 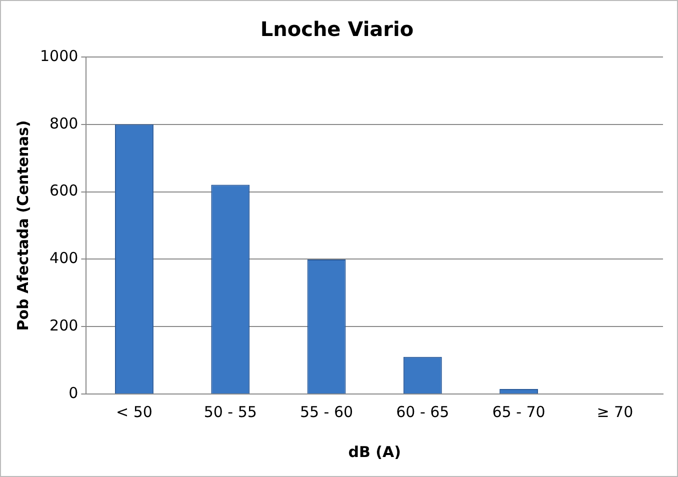 What do you see at coordinates (64, 258) in the screenshot?
I see `y-tick-label: 400` at bounding box center [64, 258].